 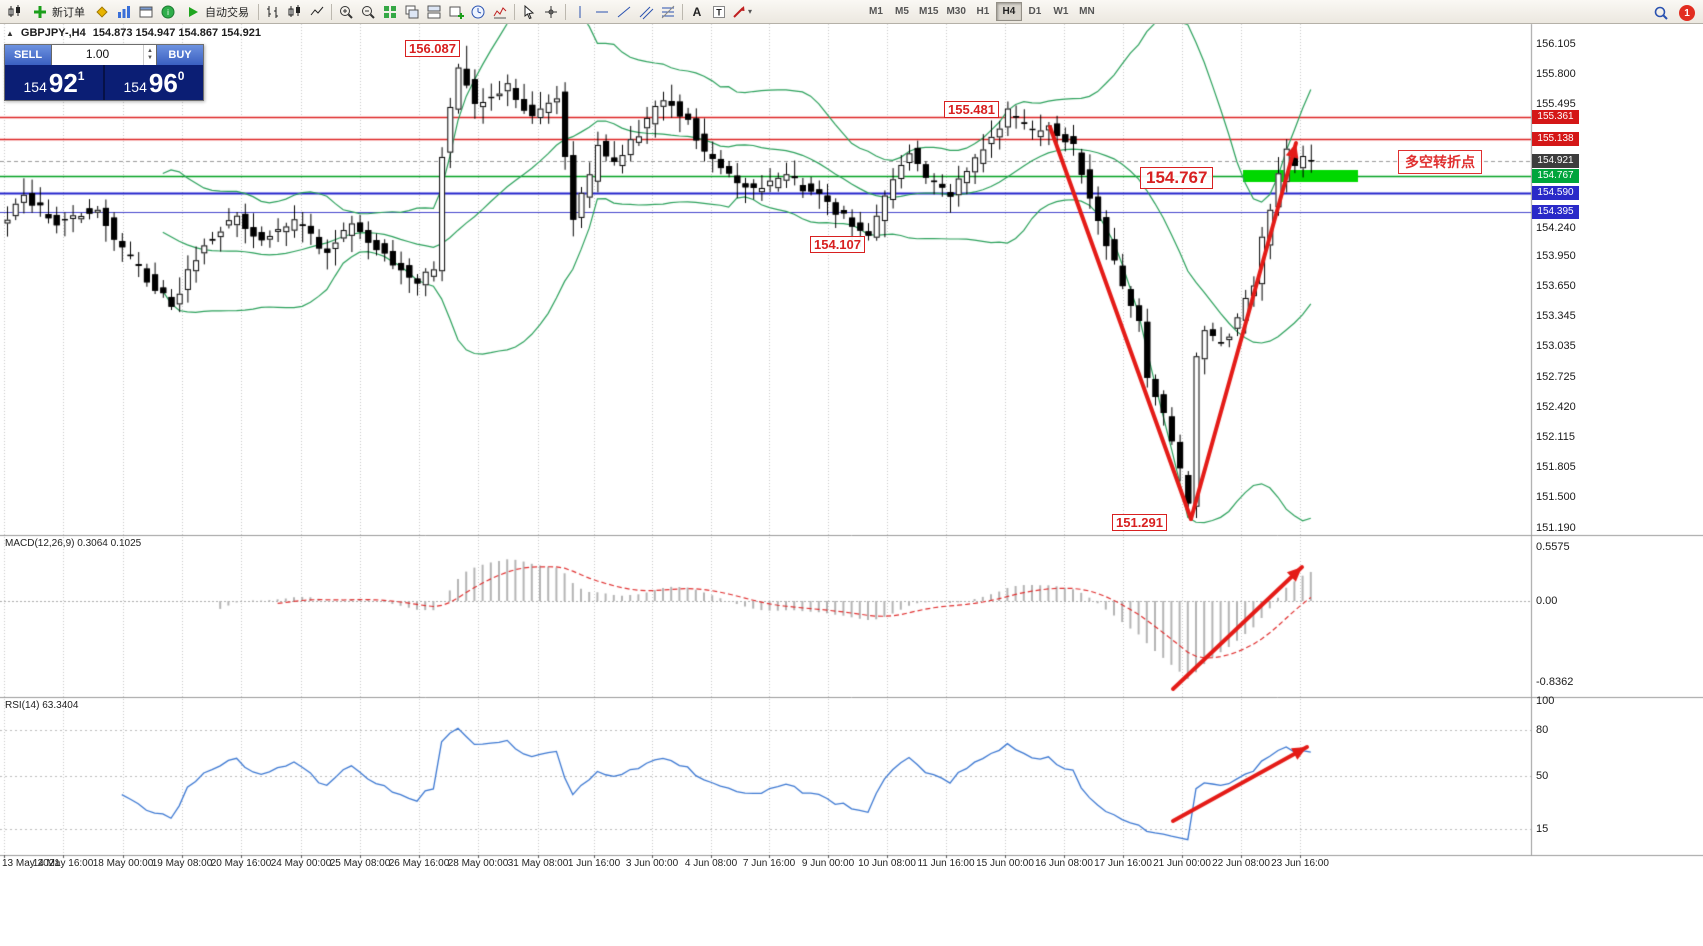 What do you see at coordinates (1556, 406) in the screenshot?
I see `price-axis-label: 152.420` at bounding box center [1556, 406].